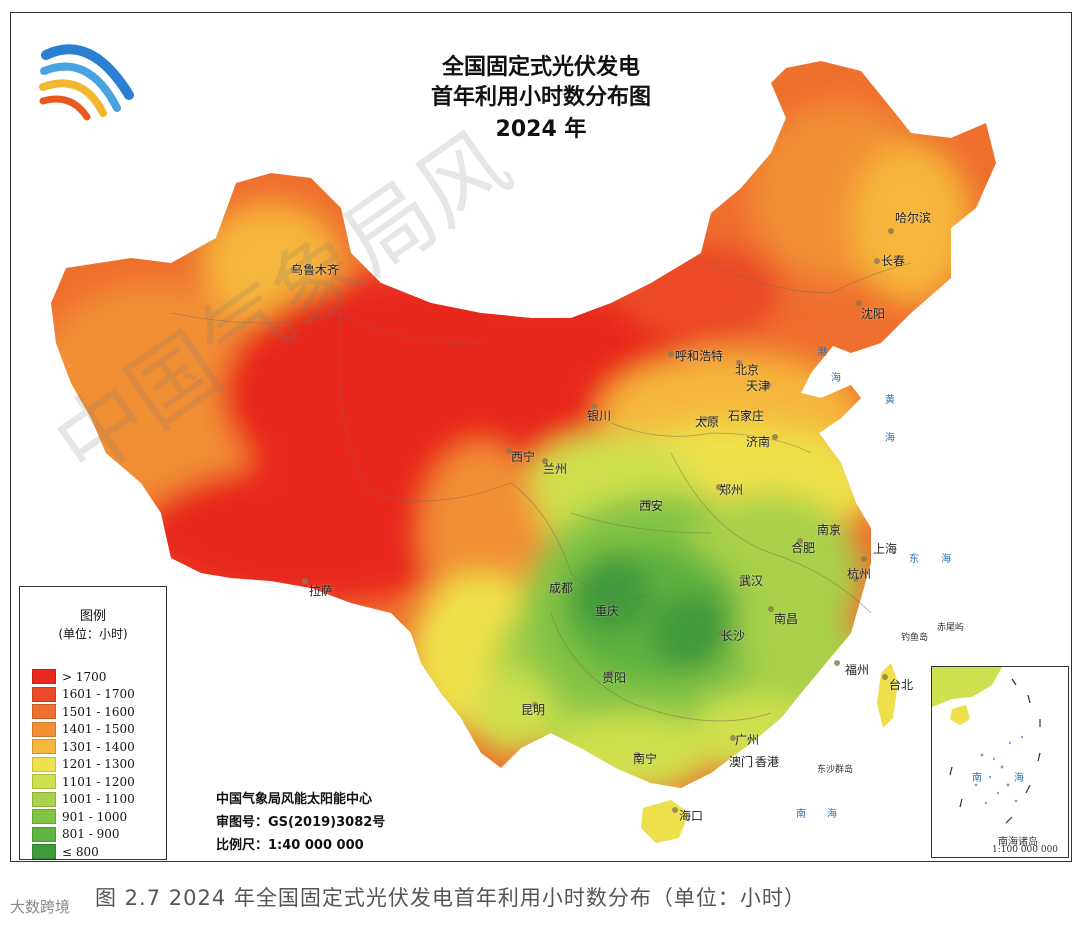 This screenshot has height=931, width=1080. Describe the element at coordinates (651, 506) in the screenshot. I see `city-label-xian: 西安` at that location.